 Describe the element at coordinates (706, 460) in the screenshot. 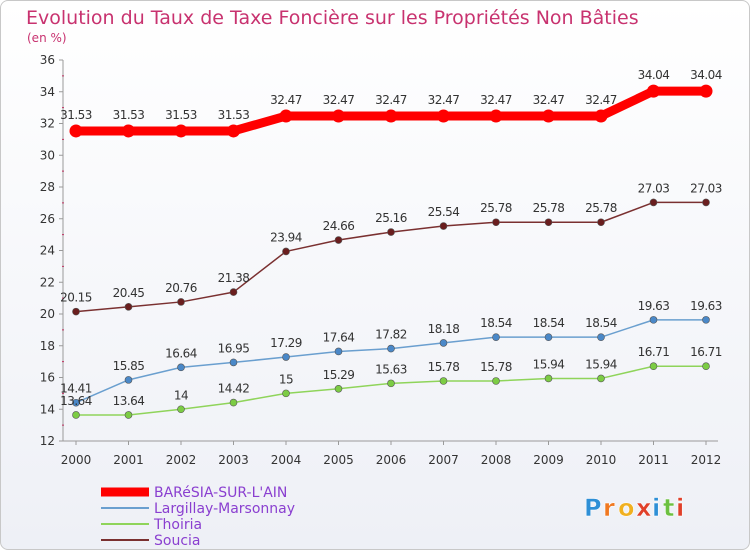

I see `x-tick-label: 2012` at that location.